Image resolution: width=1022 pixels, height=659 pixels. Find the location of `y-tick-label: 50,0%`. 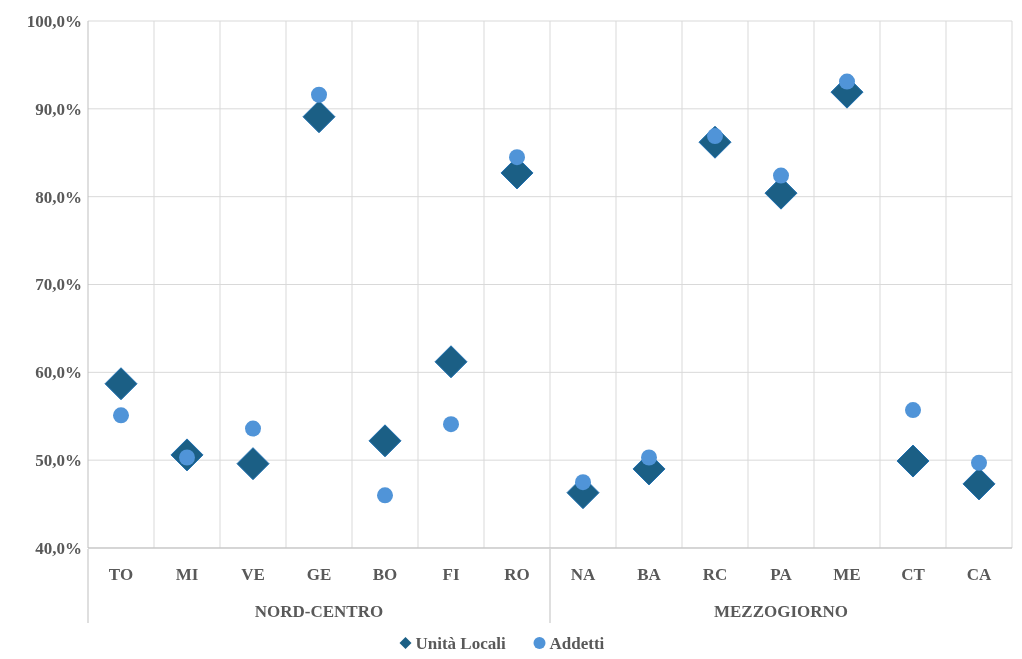

y-tick-label: 50,0% is located at coordinates (58, 461).